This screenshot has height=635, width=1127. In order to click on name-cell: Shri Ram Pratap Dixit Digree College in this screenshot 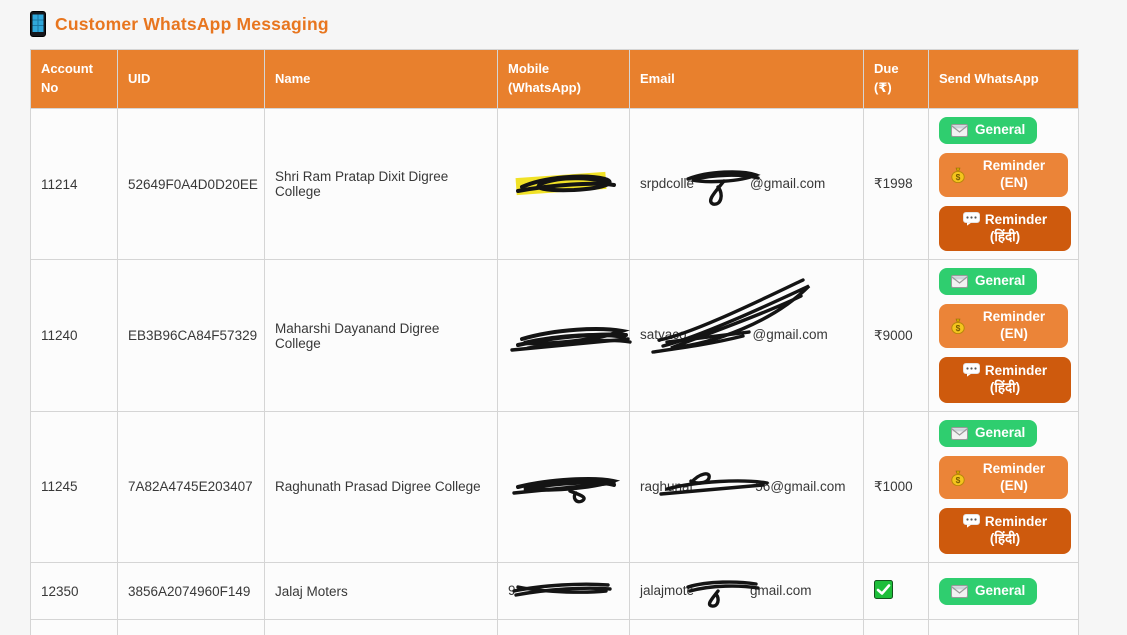, I will do `click(381, 184)`.